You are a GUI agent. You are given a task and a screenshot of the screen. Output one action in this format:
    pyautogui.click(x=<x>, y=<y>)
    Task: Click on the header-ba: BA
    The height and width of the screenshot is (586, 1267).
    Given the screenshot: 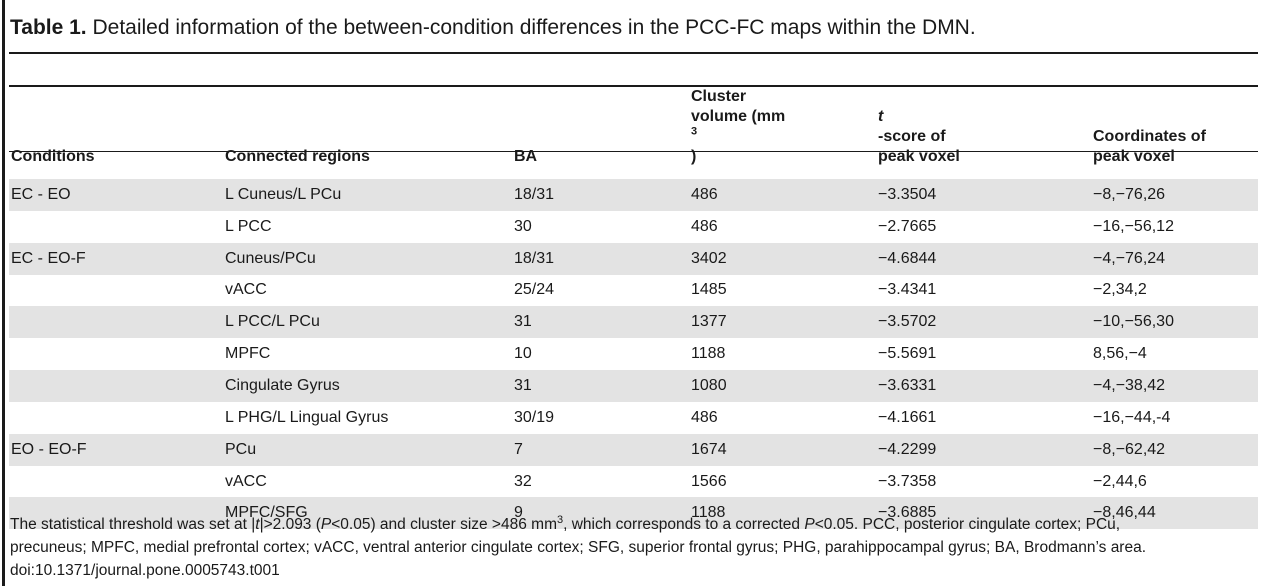 What is the action you would take?
    pyautogui.click(x=526, y=156)
    